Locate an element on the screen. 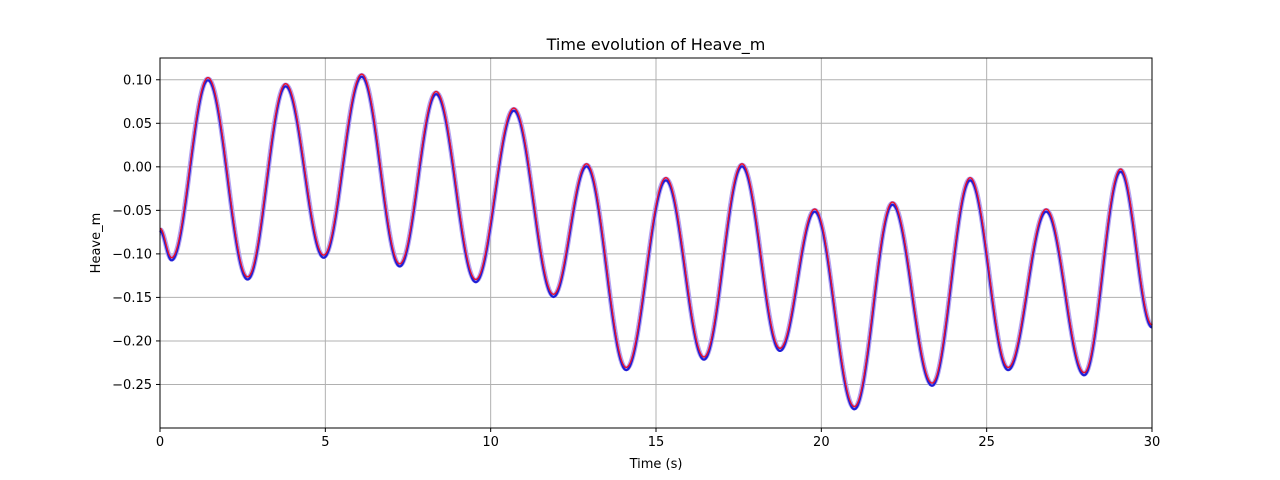 Image resolution: width=1280 pixels, height=480 pixels. y-axis-label: Heave_m is located at coordinates (96, 243).